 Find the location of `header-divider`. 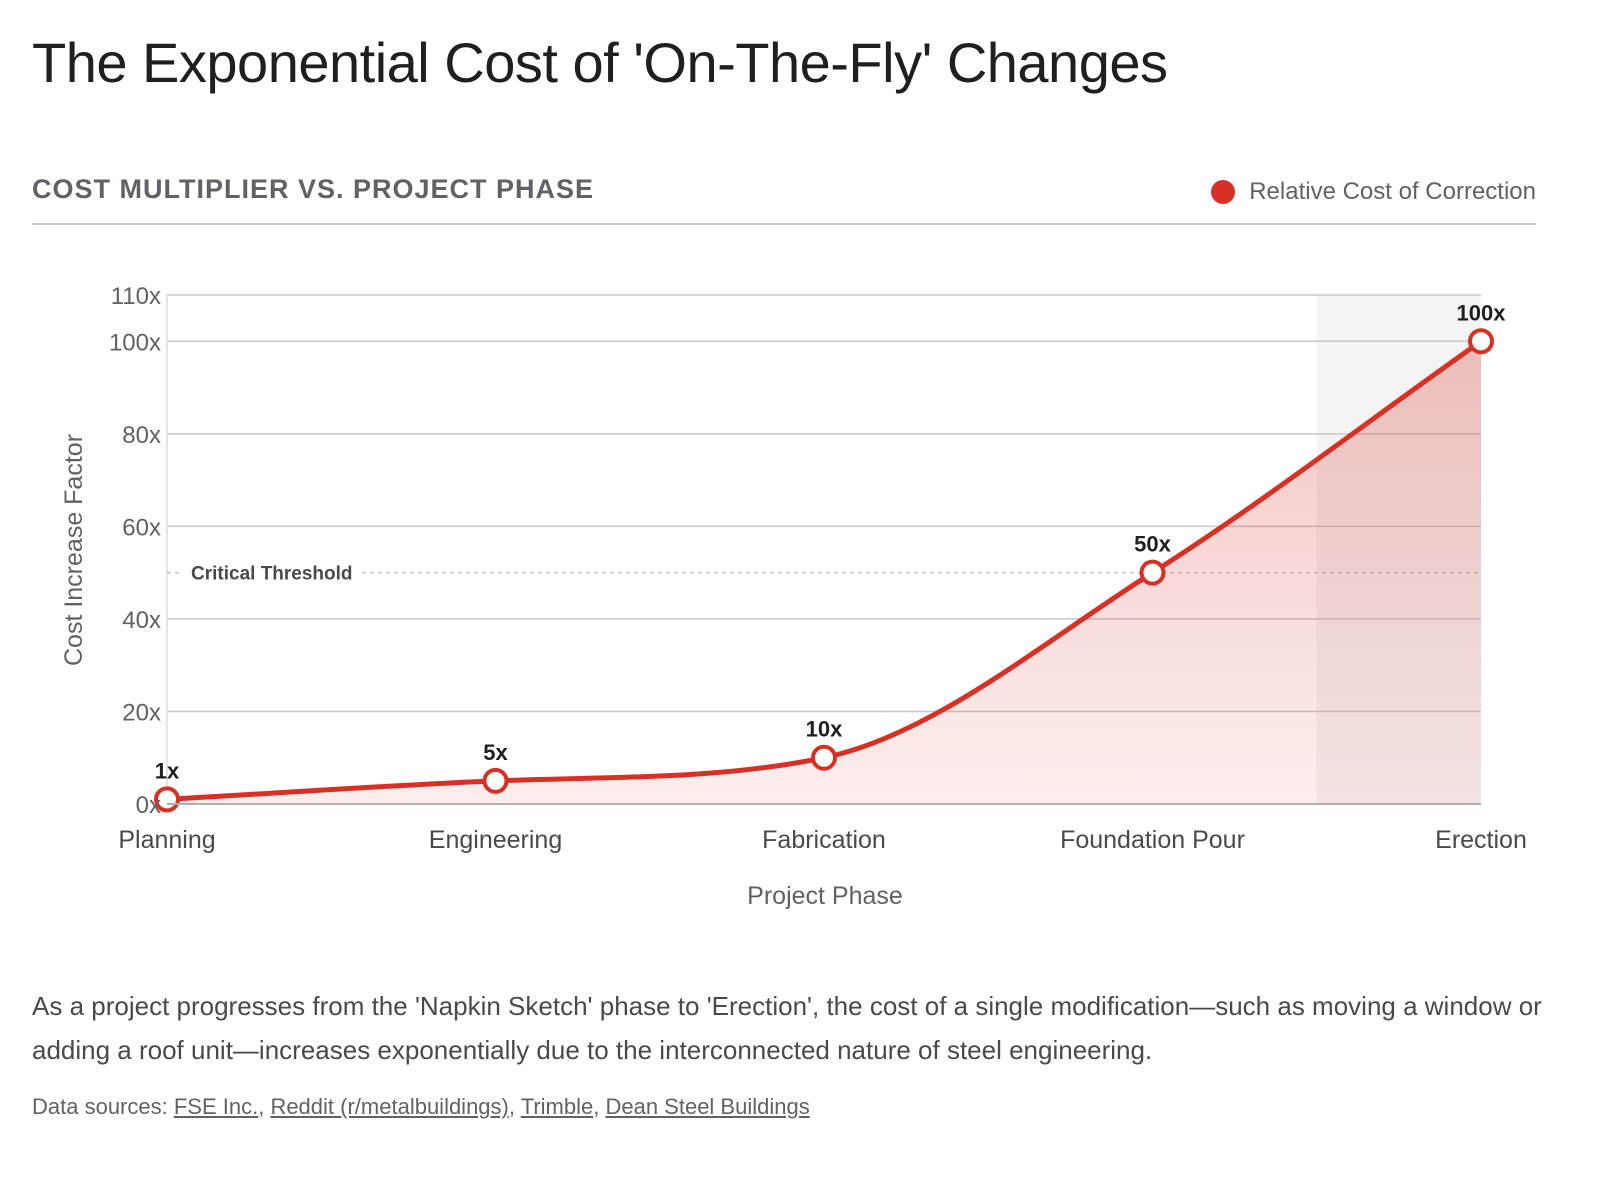

header-divider is located at coordinates (784, 224).